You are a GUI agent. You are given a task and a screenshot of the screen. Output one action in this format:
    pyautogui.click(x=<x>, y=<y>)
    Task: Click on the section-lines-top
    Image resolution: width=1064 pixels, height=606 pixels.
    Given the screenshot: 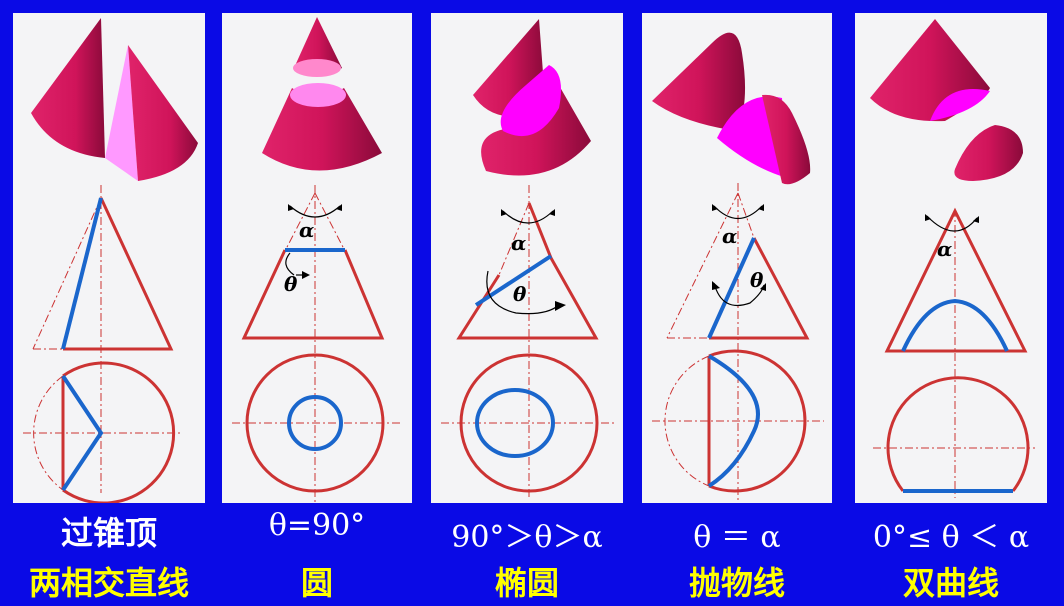 What is the action you would take?
    pyautogui.click(x=82, y=433)
    